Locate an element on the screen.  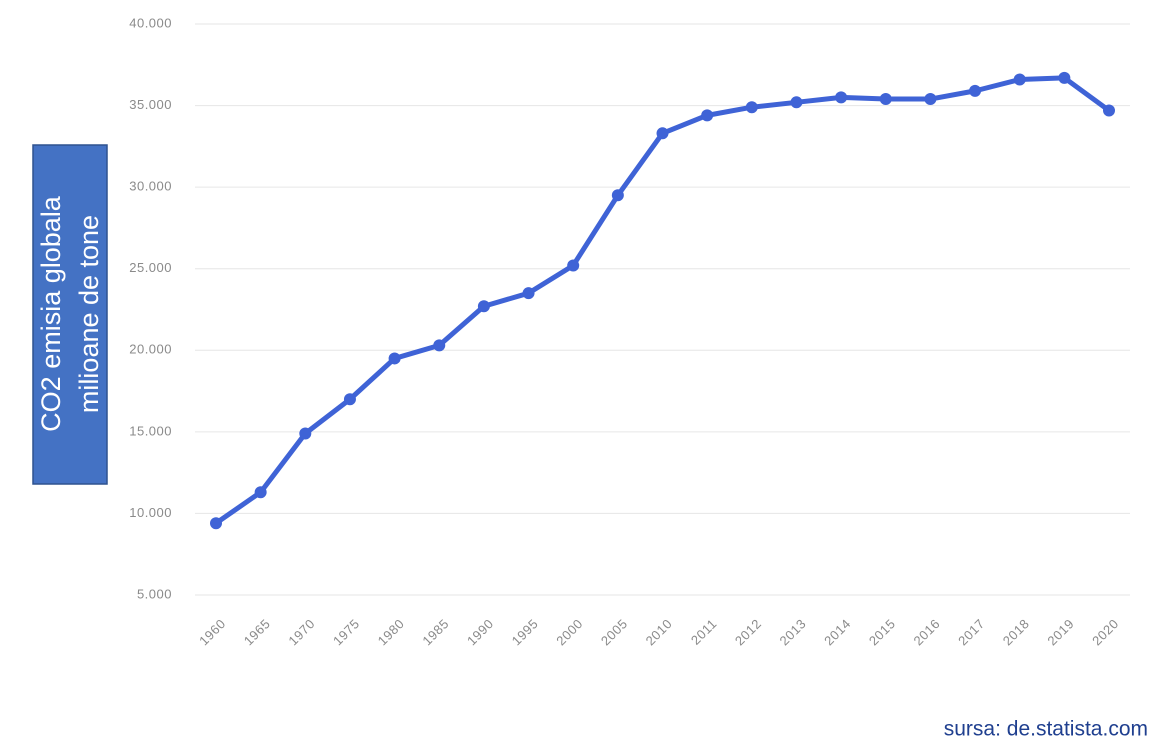
y-tick-label: 5.000 is located at coordinates (154, 593).